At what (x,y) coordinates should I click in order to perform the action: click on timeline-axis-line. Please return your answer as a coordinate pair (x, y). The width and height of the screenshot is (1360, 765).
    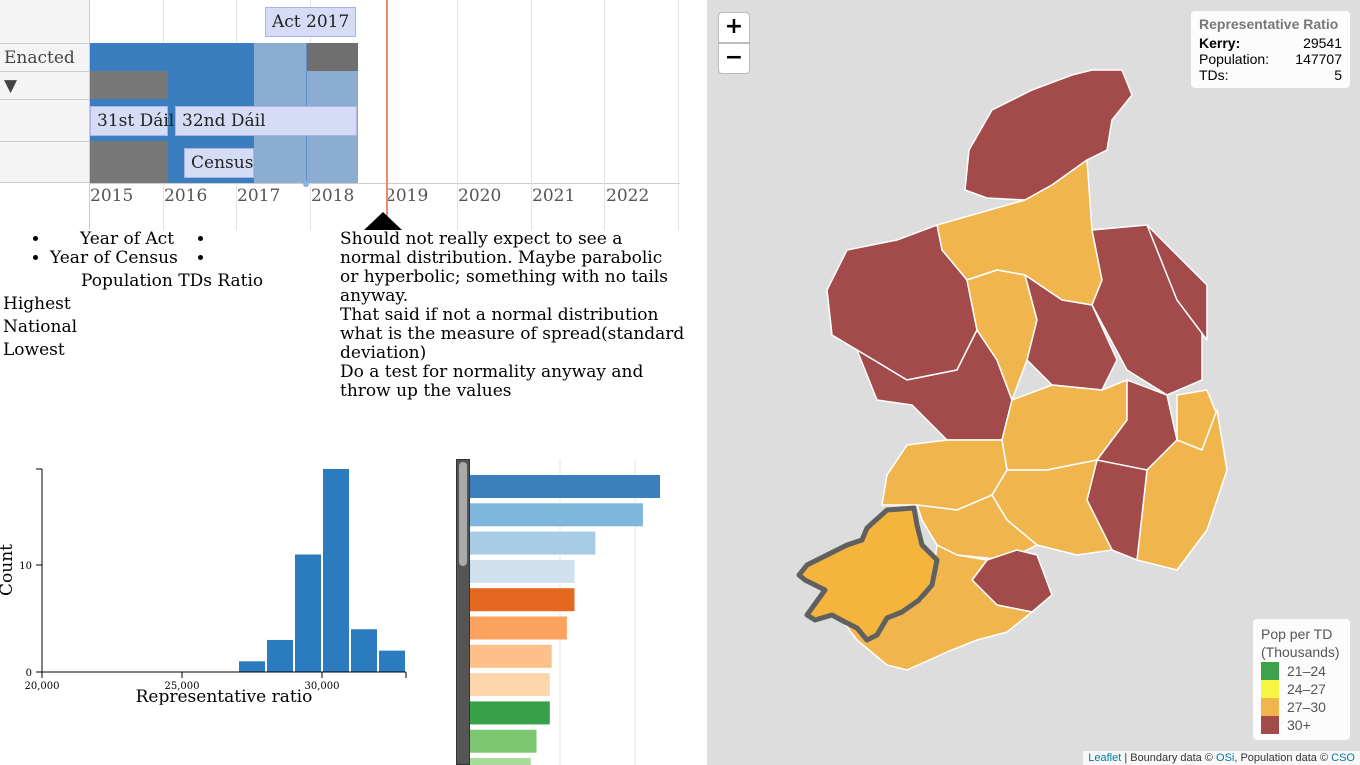
    Looking at the image, I should click on (89, 115).